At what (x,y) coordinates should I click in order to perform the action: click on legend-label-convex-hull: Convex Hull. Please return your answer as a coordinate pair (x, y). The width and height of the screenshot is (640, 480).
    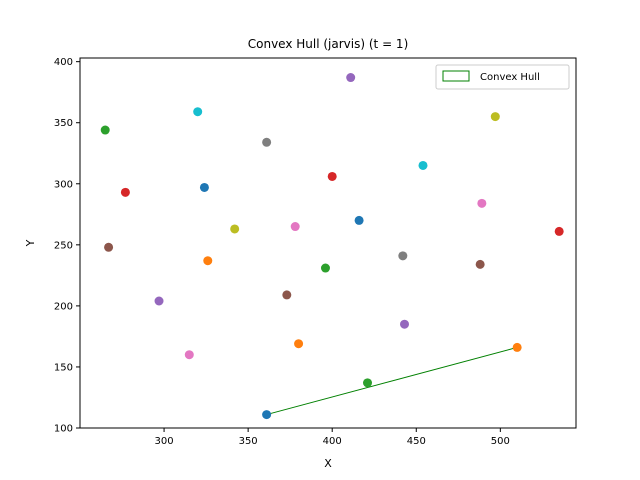
    Looking at the image, I should click on (510, 77).